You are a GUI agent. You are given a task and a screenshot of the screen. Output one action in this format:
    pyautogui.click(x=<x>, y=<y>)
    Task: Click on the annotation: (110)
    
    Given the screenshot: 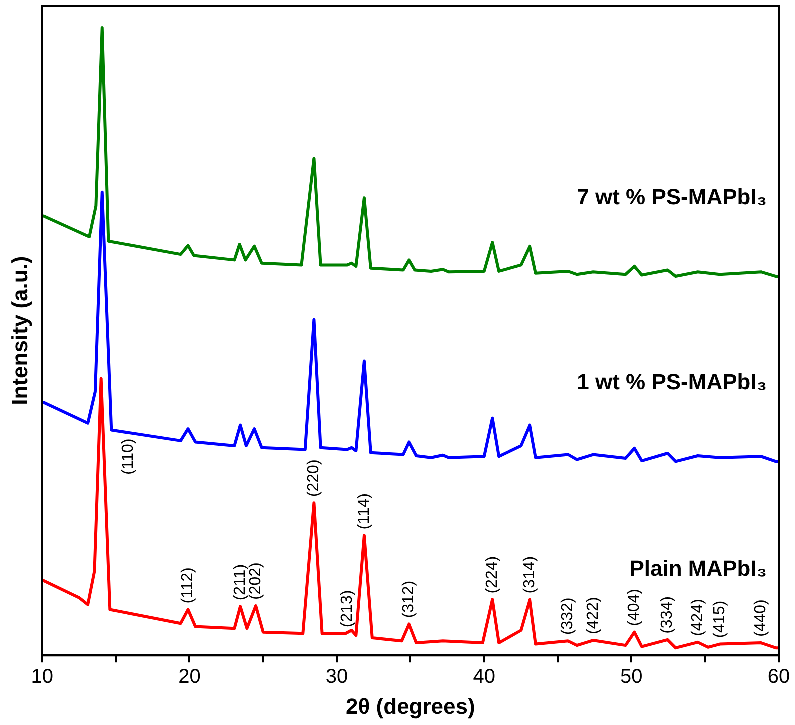 What is the action you would take?
    pyautogui.click(x=128, y=456)
    